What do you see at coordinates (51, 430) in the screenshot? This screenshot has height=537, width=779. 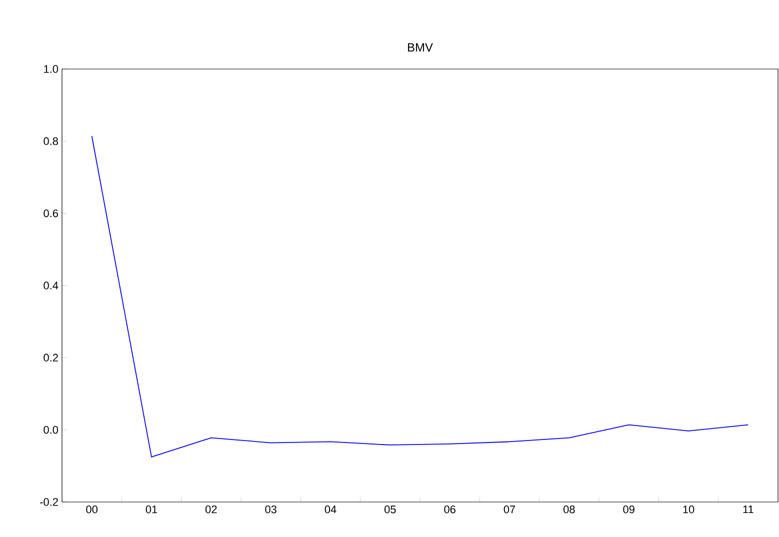 I see `y-tick-label: 0.0` at bounding box center [51, 430].